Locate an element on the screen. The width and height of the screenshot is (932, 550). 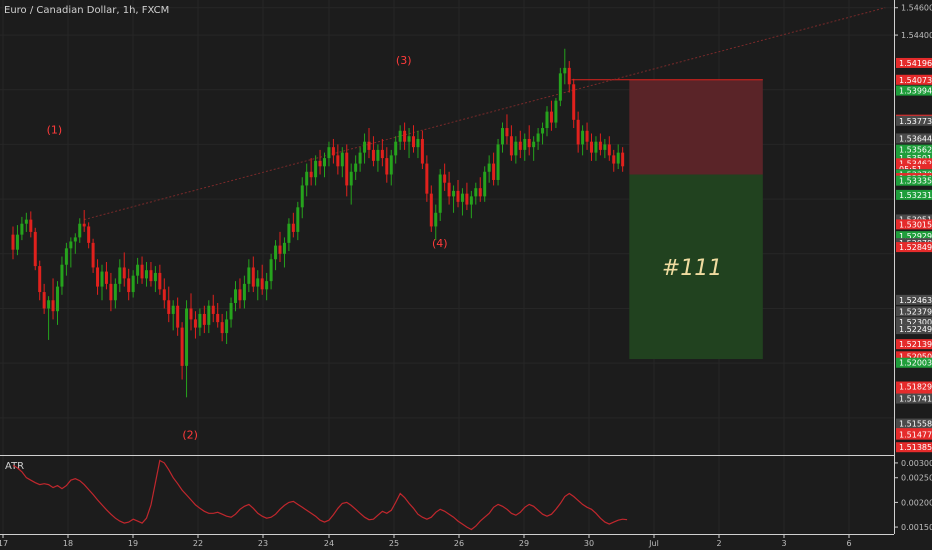
price-tick-label: 1.54600 is located at coordinates (916, 8).